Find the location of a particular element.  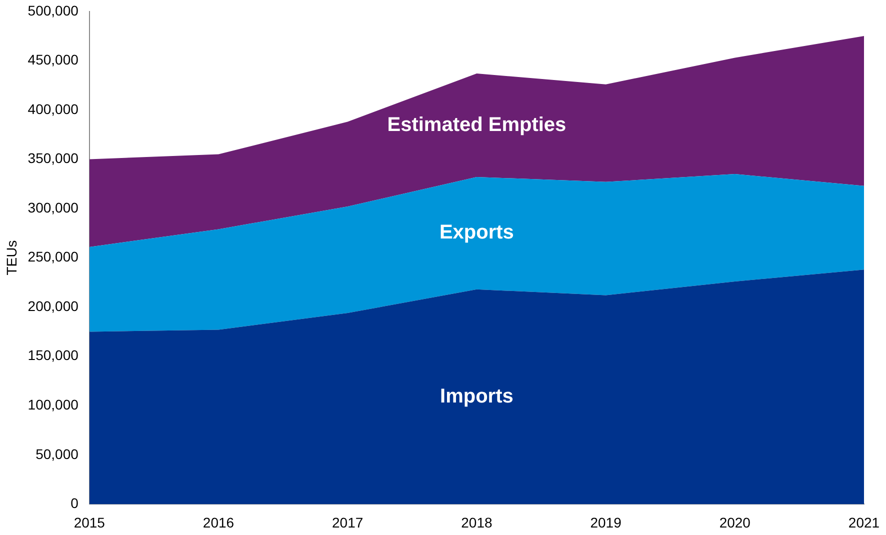

y-tick-label: 400,000 is located at coordinates (53, 108).